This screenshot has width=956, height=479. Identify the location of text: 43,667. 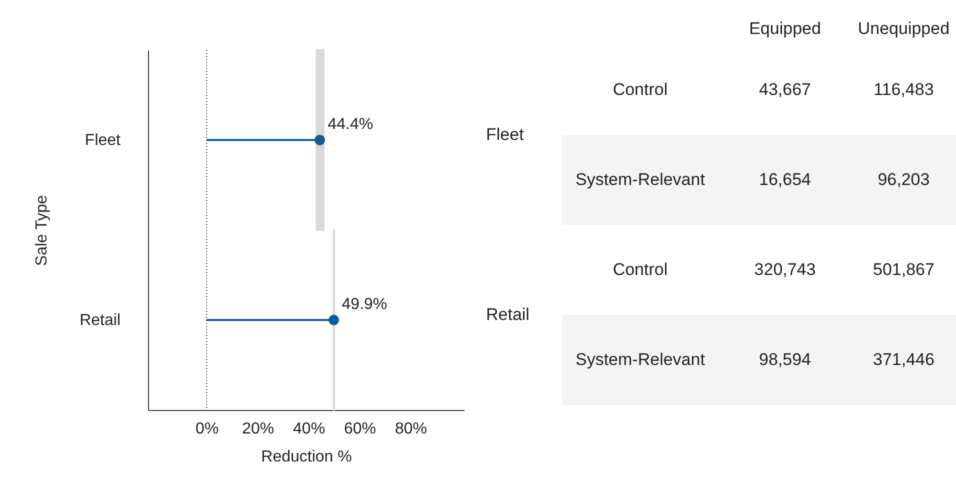
(785, 90).